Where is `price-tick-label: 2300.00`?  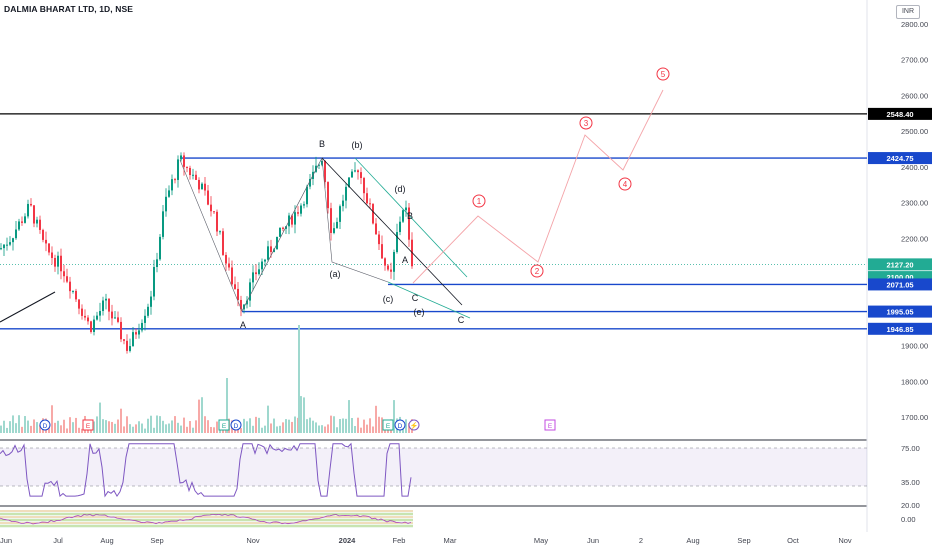
price-tick-label: 2300.00 is located at coordinates (914, 203).